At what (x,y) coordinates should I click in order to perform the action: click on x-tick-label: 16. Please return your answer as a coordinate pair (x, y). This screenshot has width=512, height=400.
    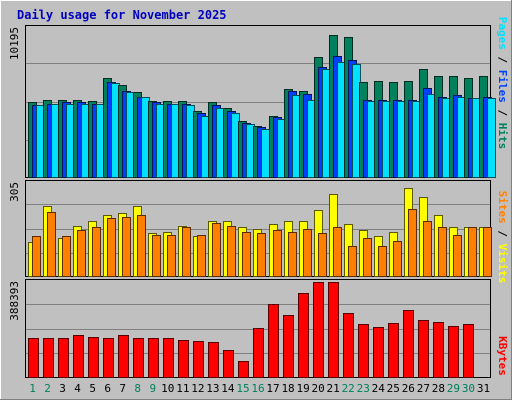
    Looking at the image, I should click on (257, 388).